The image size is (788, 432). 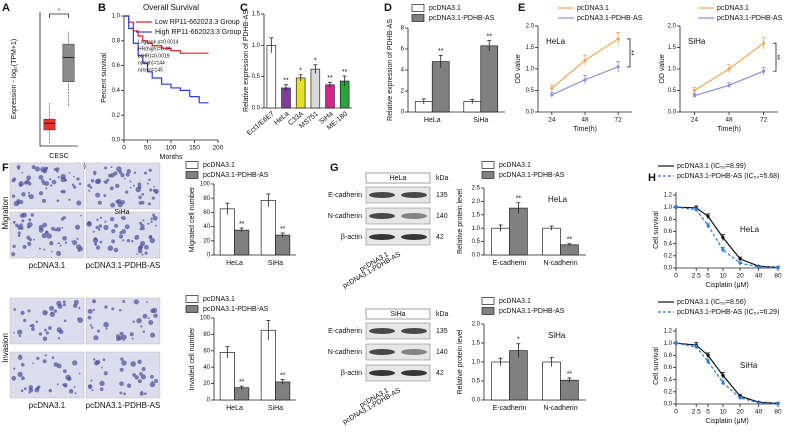 I want to click on x-axis-label: Cisplatin (μM), so click(x=726, y=421).